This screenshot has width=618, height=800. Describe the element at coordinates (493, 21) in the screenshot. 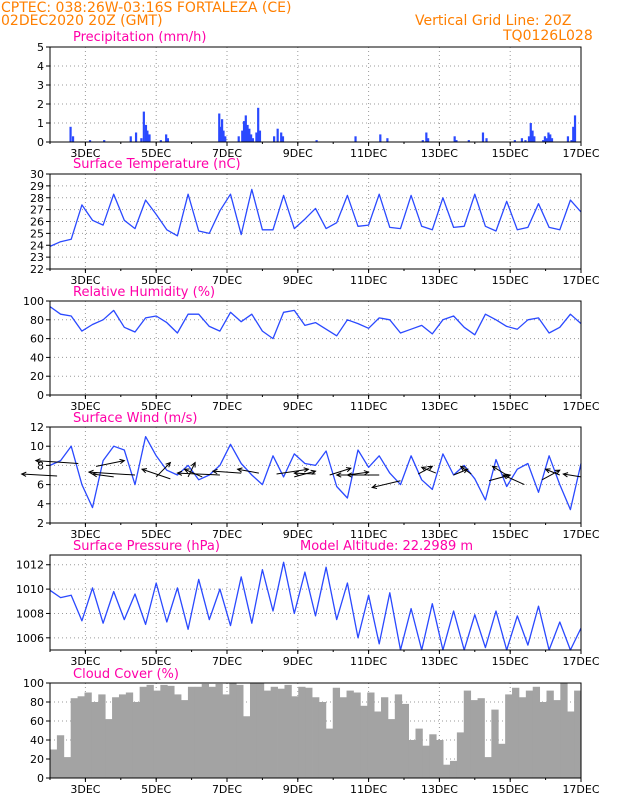

I see `grid-note: Vertical Grid Line: 20Z` at that location.